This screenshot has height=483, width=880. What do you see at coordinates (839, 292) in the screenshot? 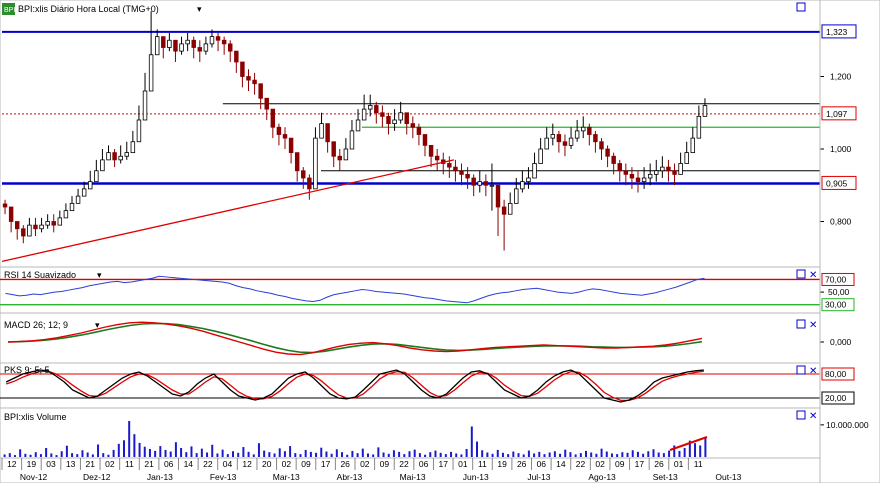
I see `rsi-tick-label-0: 50,00` at bounding box center [839, 292].